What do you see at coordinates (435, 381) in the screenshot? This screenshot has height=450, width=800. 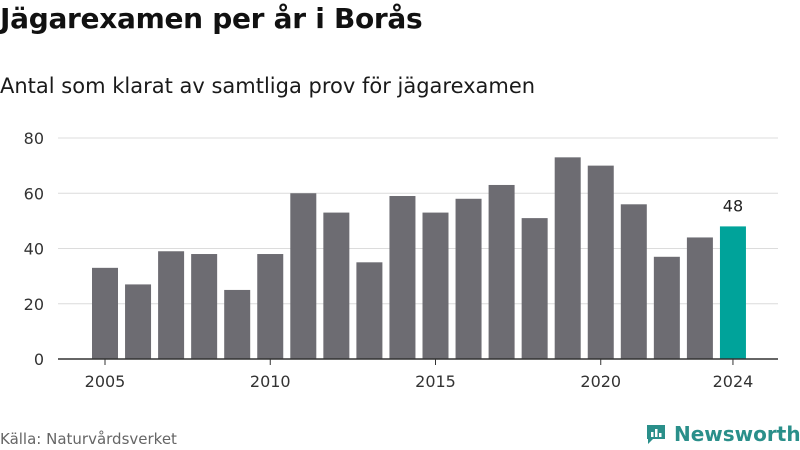 I see `x-tick-label: 2015` at bounding box center [435, 381].